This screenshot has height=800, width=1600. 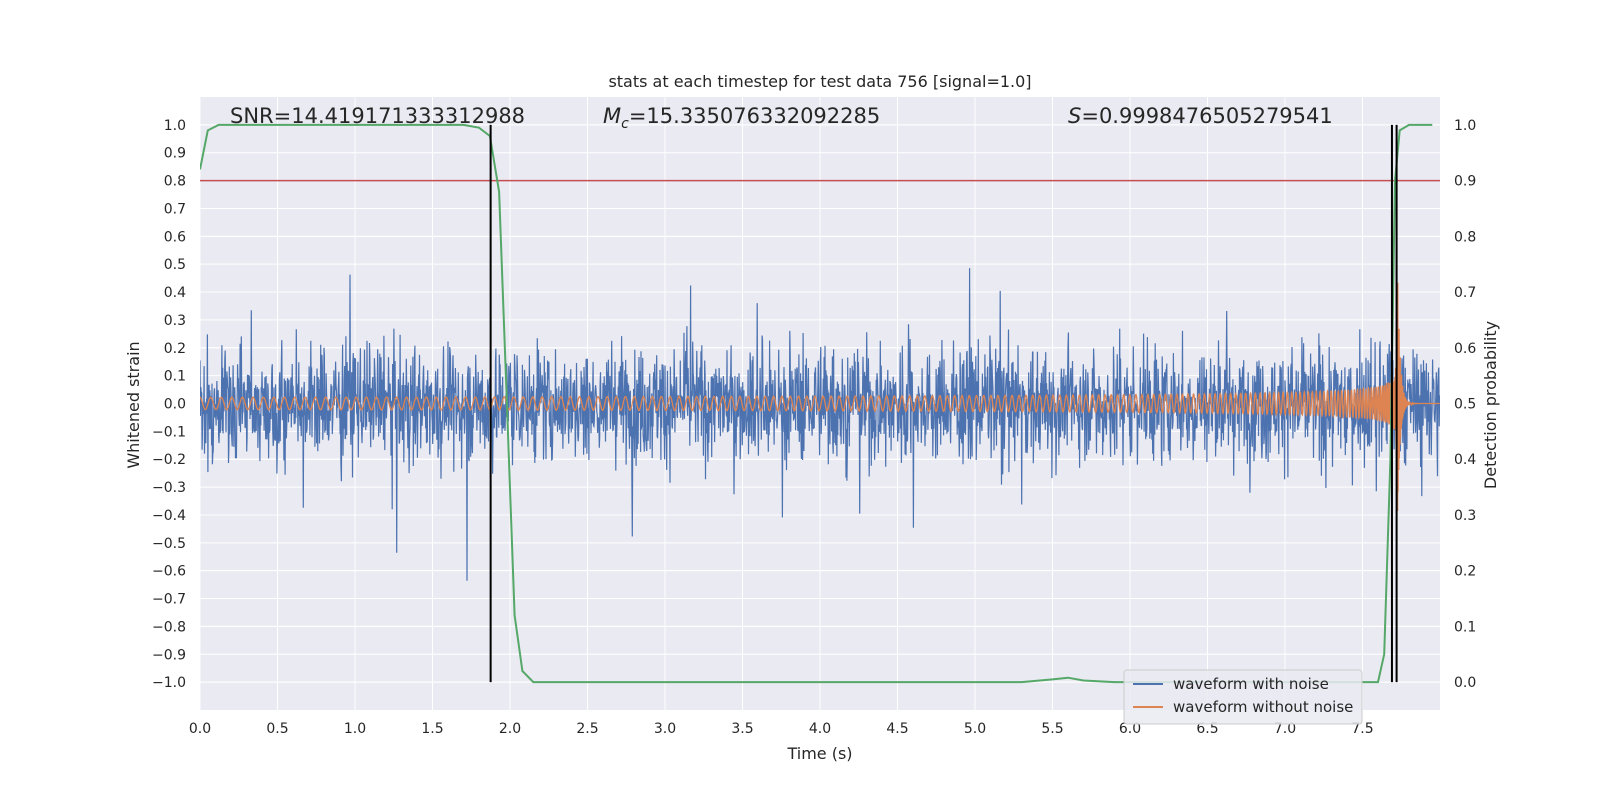 I want to click on legend-box, so click(x=1243, y=697).